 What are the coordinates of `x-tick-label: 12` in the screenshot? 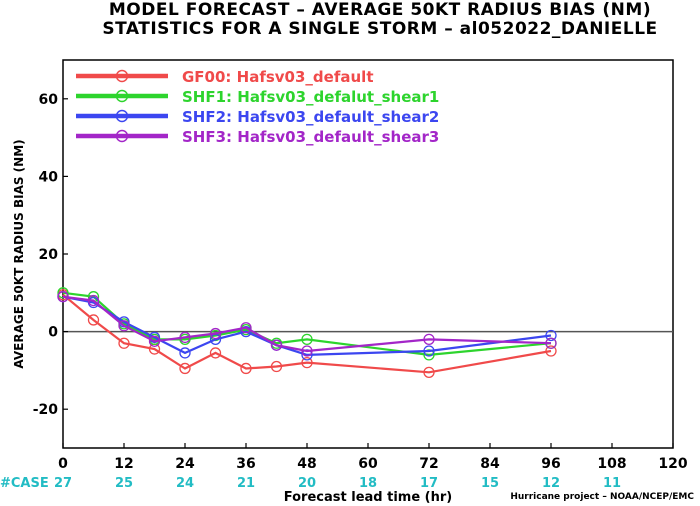 It's located at (123, 464).